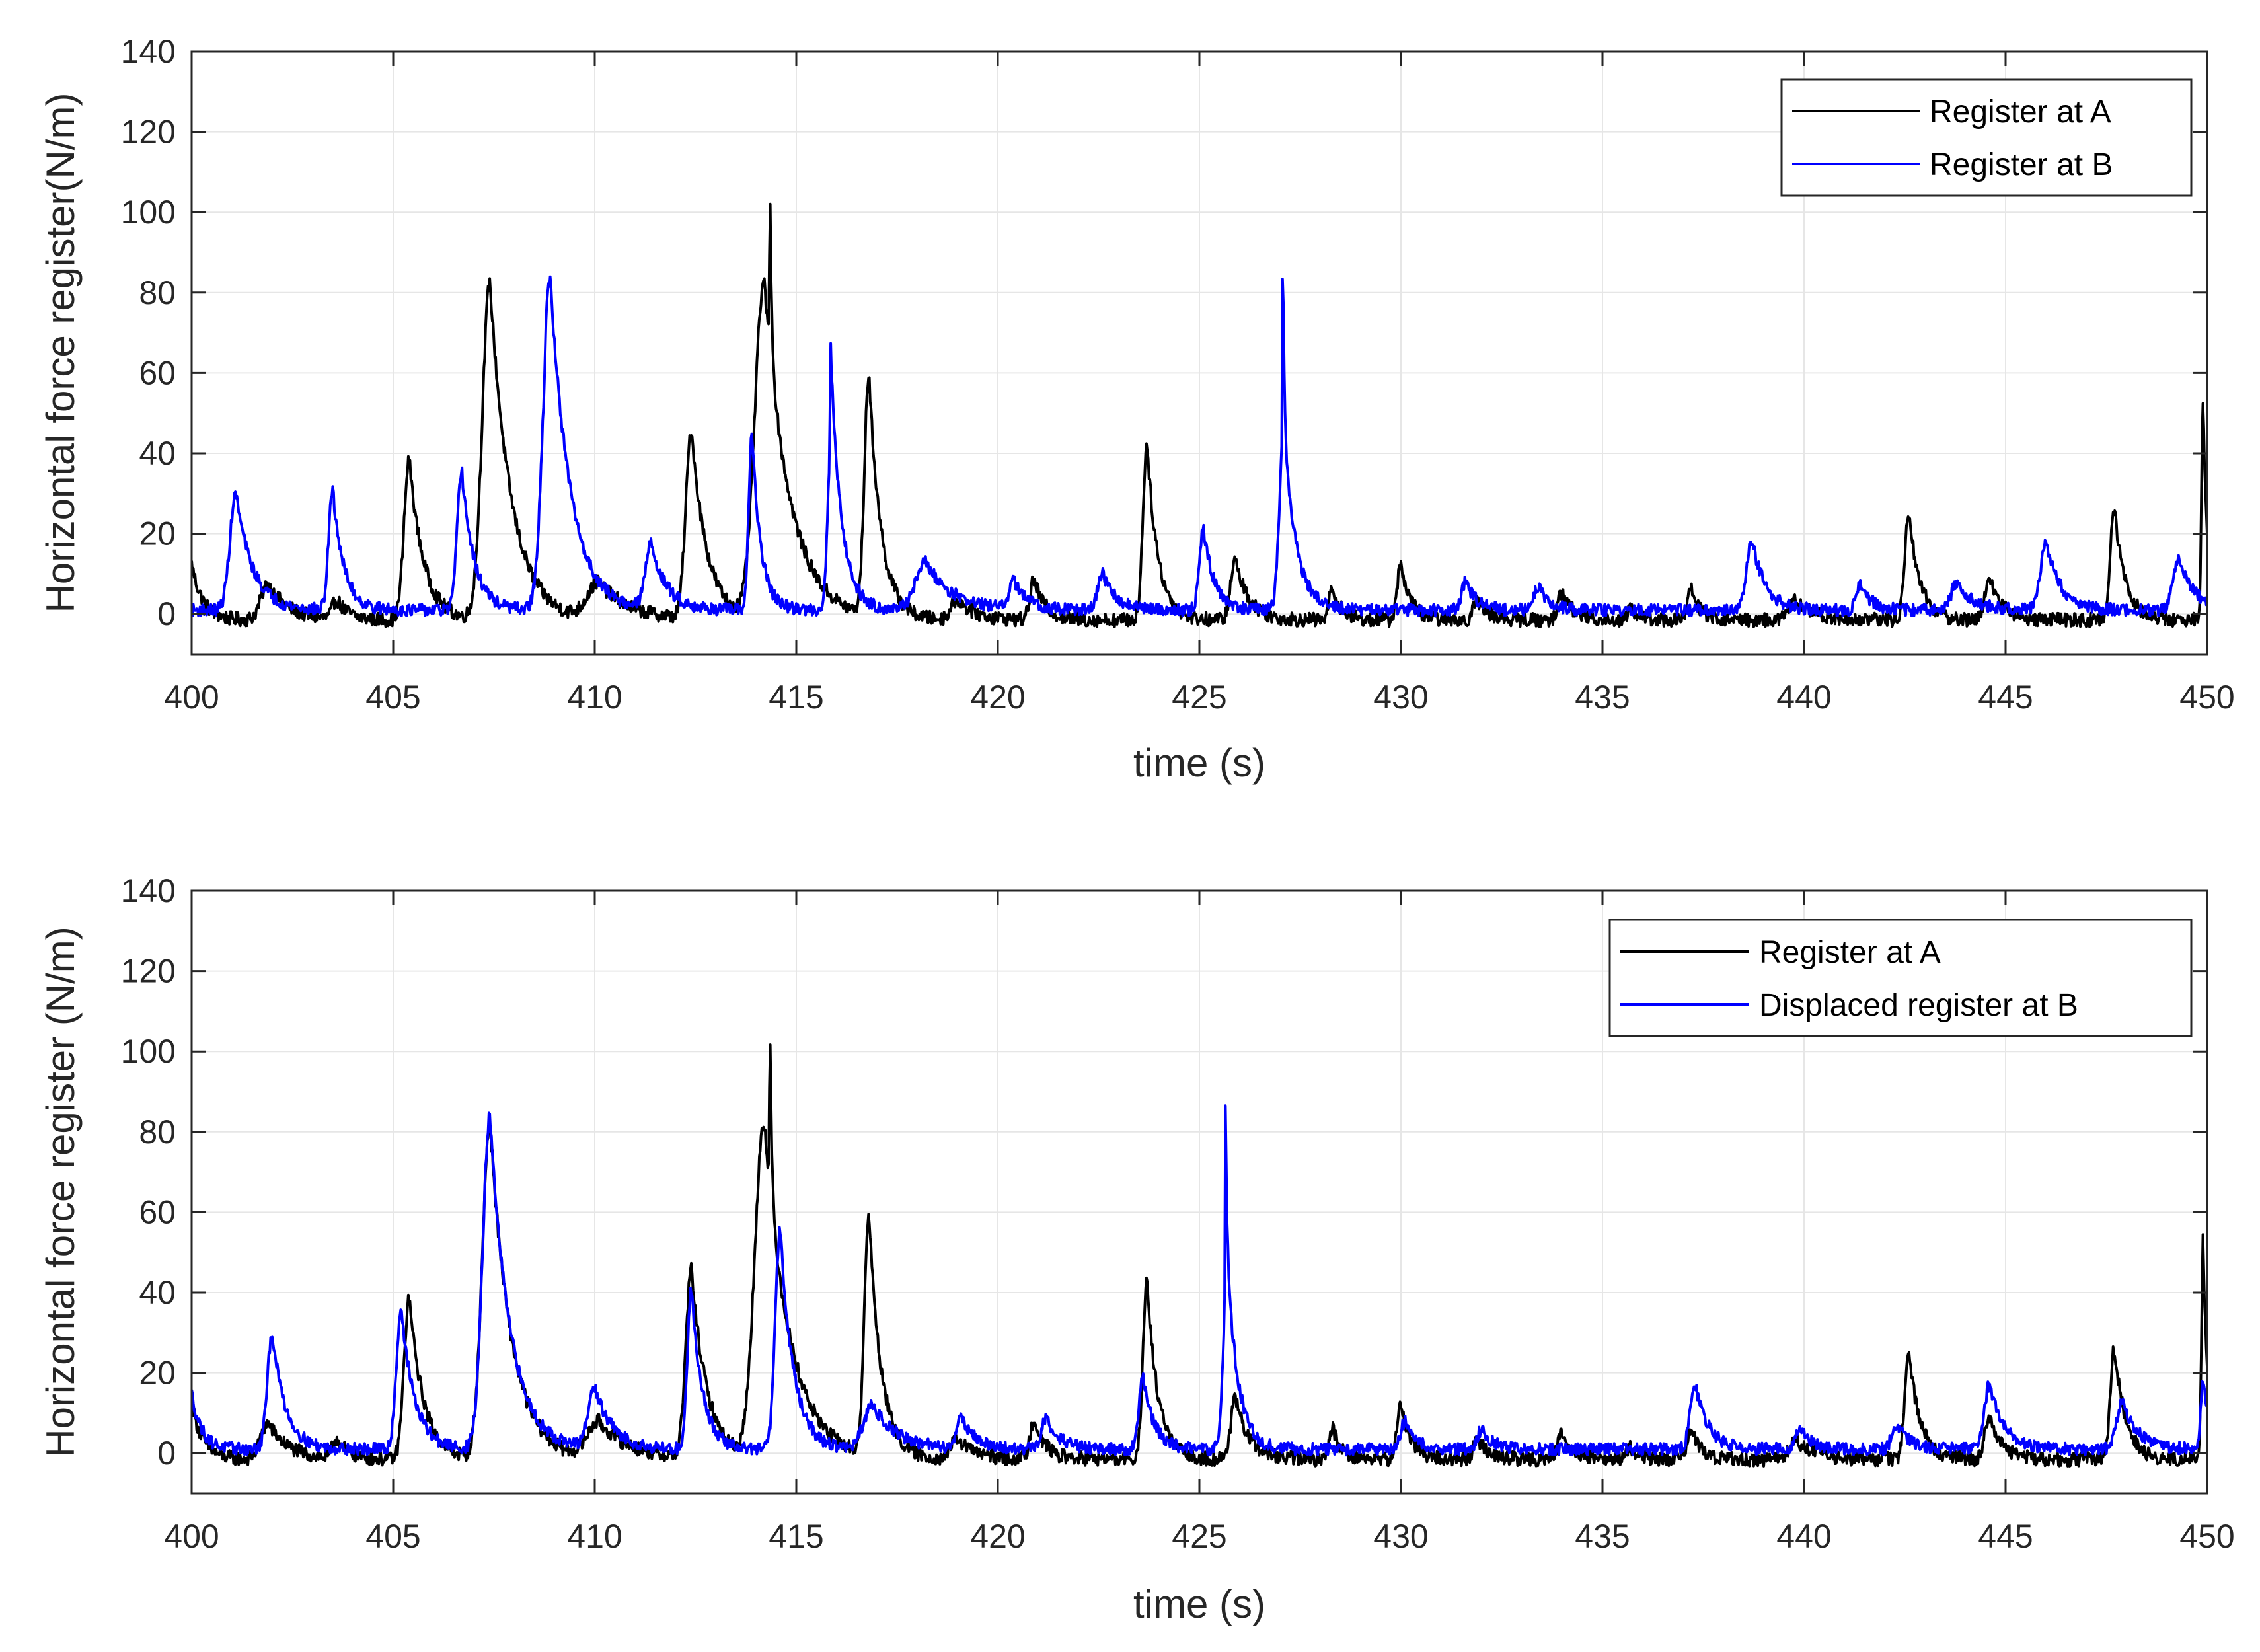 Image resolution: width=2260 pixels, height=1652 pixels. I want to click on legend-label-register-b: Register at B, so click(2021, 165).